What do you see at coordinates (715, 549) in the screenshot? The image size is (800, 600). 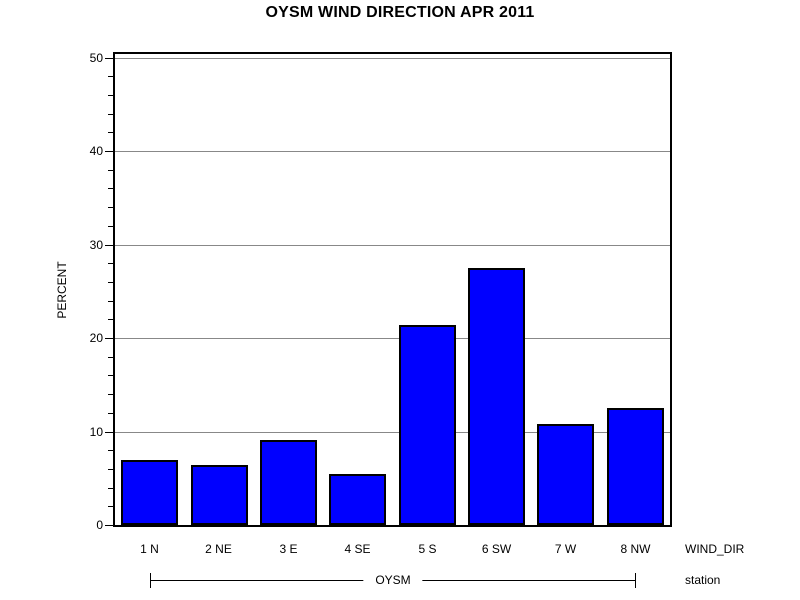 I see `x-axis-name: WIND_DIR` at bounding box center [715, 549].